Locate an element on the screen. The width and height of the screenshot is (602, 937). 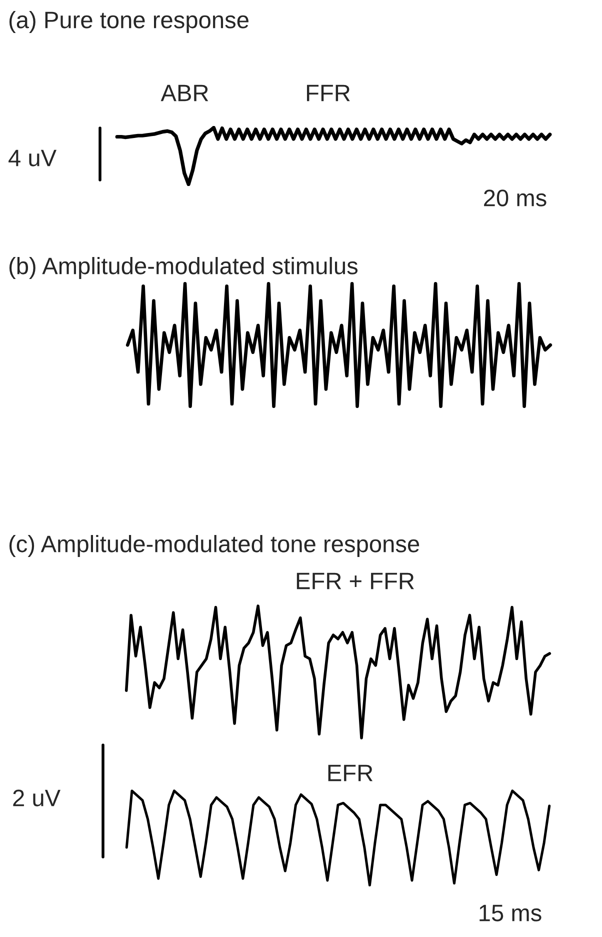
chart-title: (b) Amplitude-modulated stimulus is located at coordinates (183, 268).